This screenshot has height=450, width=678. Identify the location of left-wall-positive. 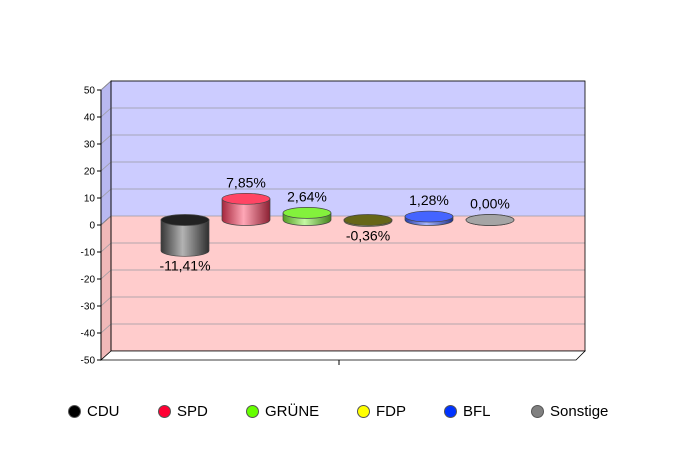
(106, 153).